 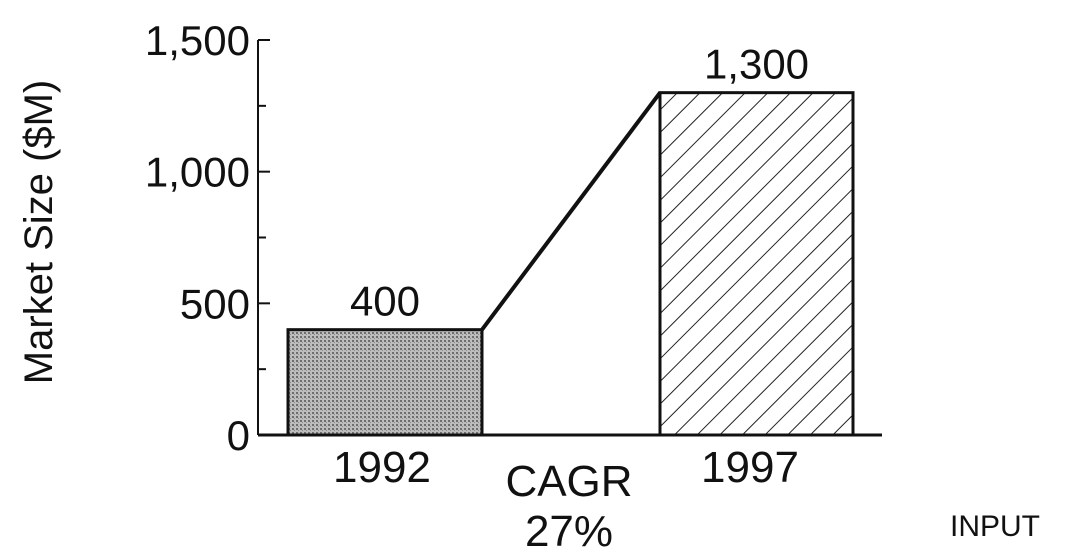 What do you see at coordinates (238, 435) in the screenshot?
I see `y-tick-label: 0` at bounding box center [238, 435].